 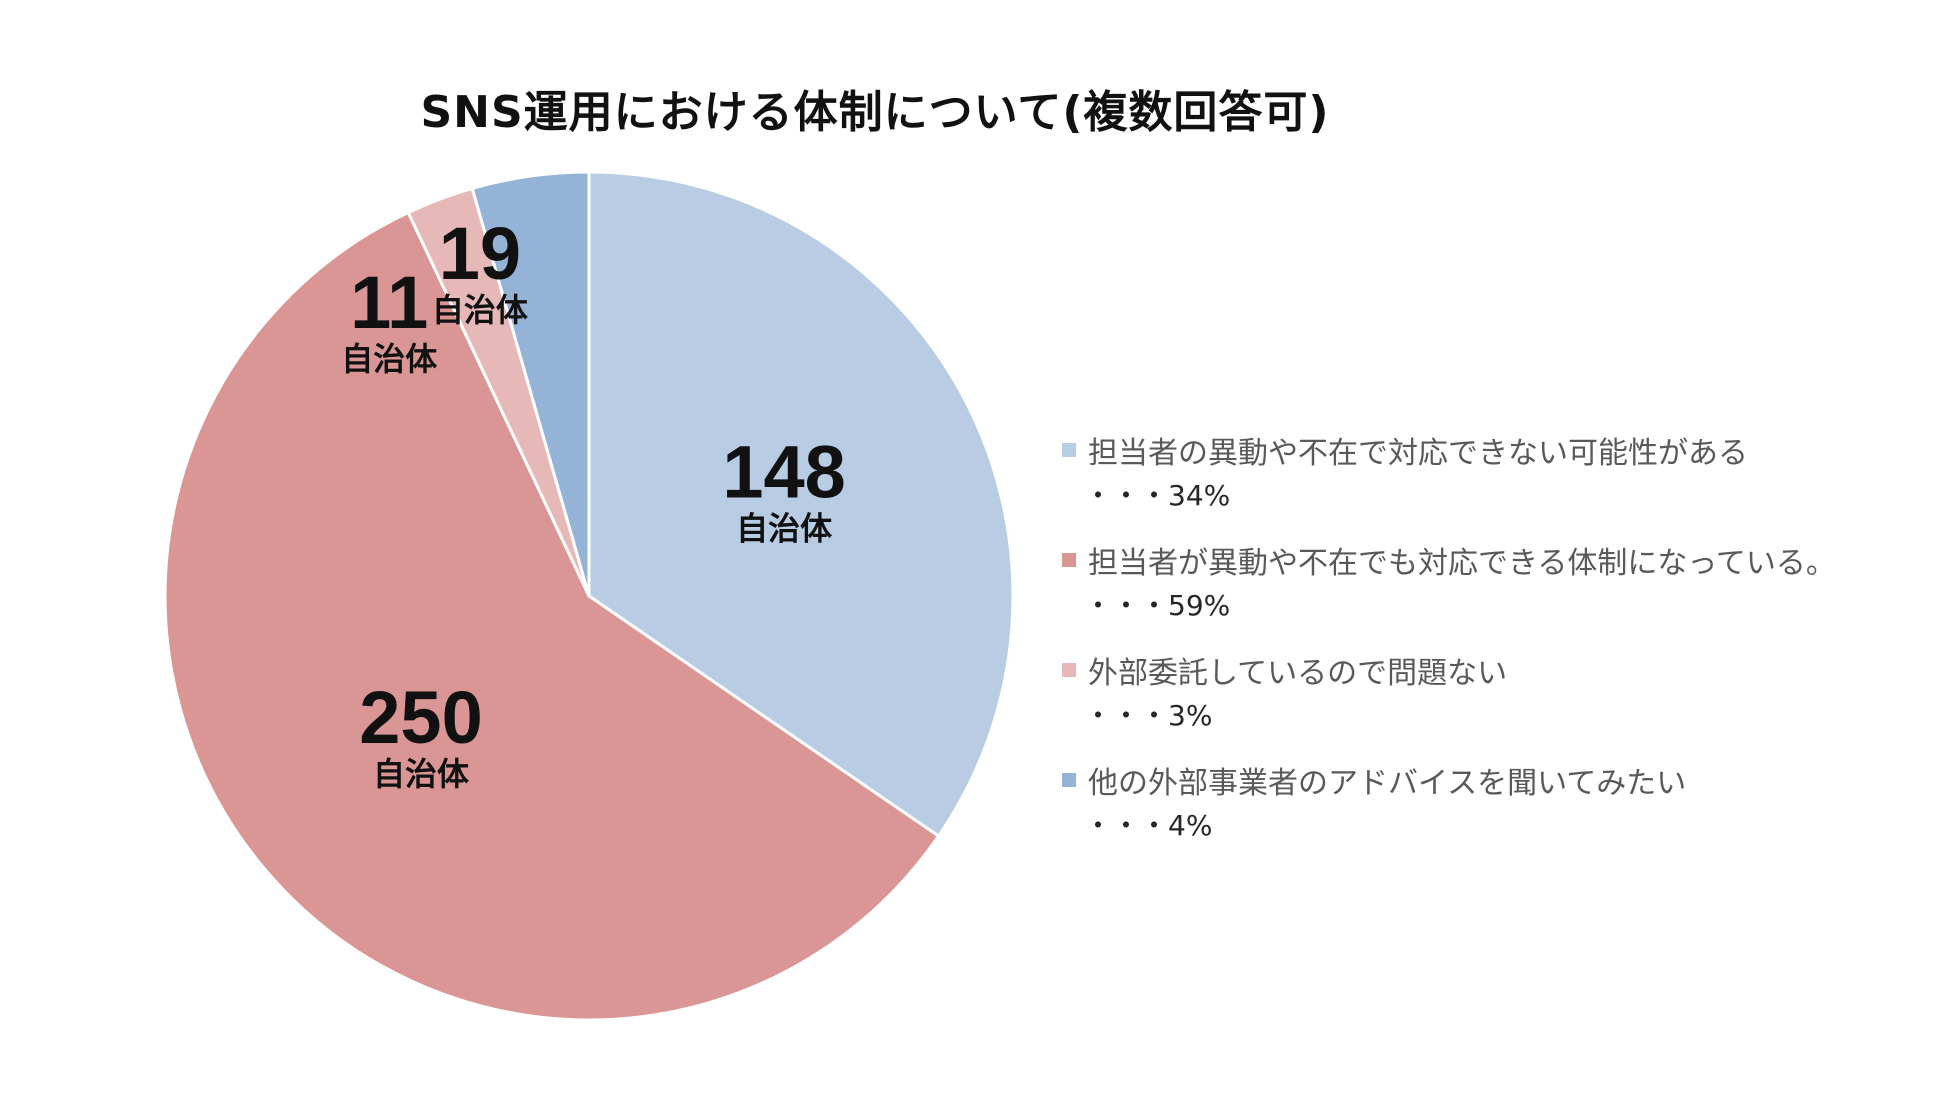 What do you see at coordinates (480, 253) in the screenshot?
I see `slice-value-label: 19` at bounding box center [480, 253].